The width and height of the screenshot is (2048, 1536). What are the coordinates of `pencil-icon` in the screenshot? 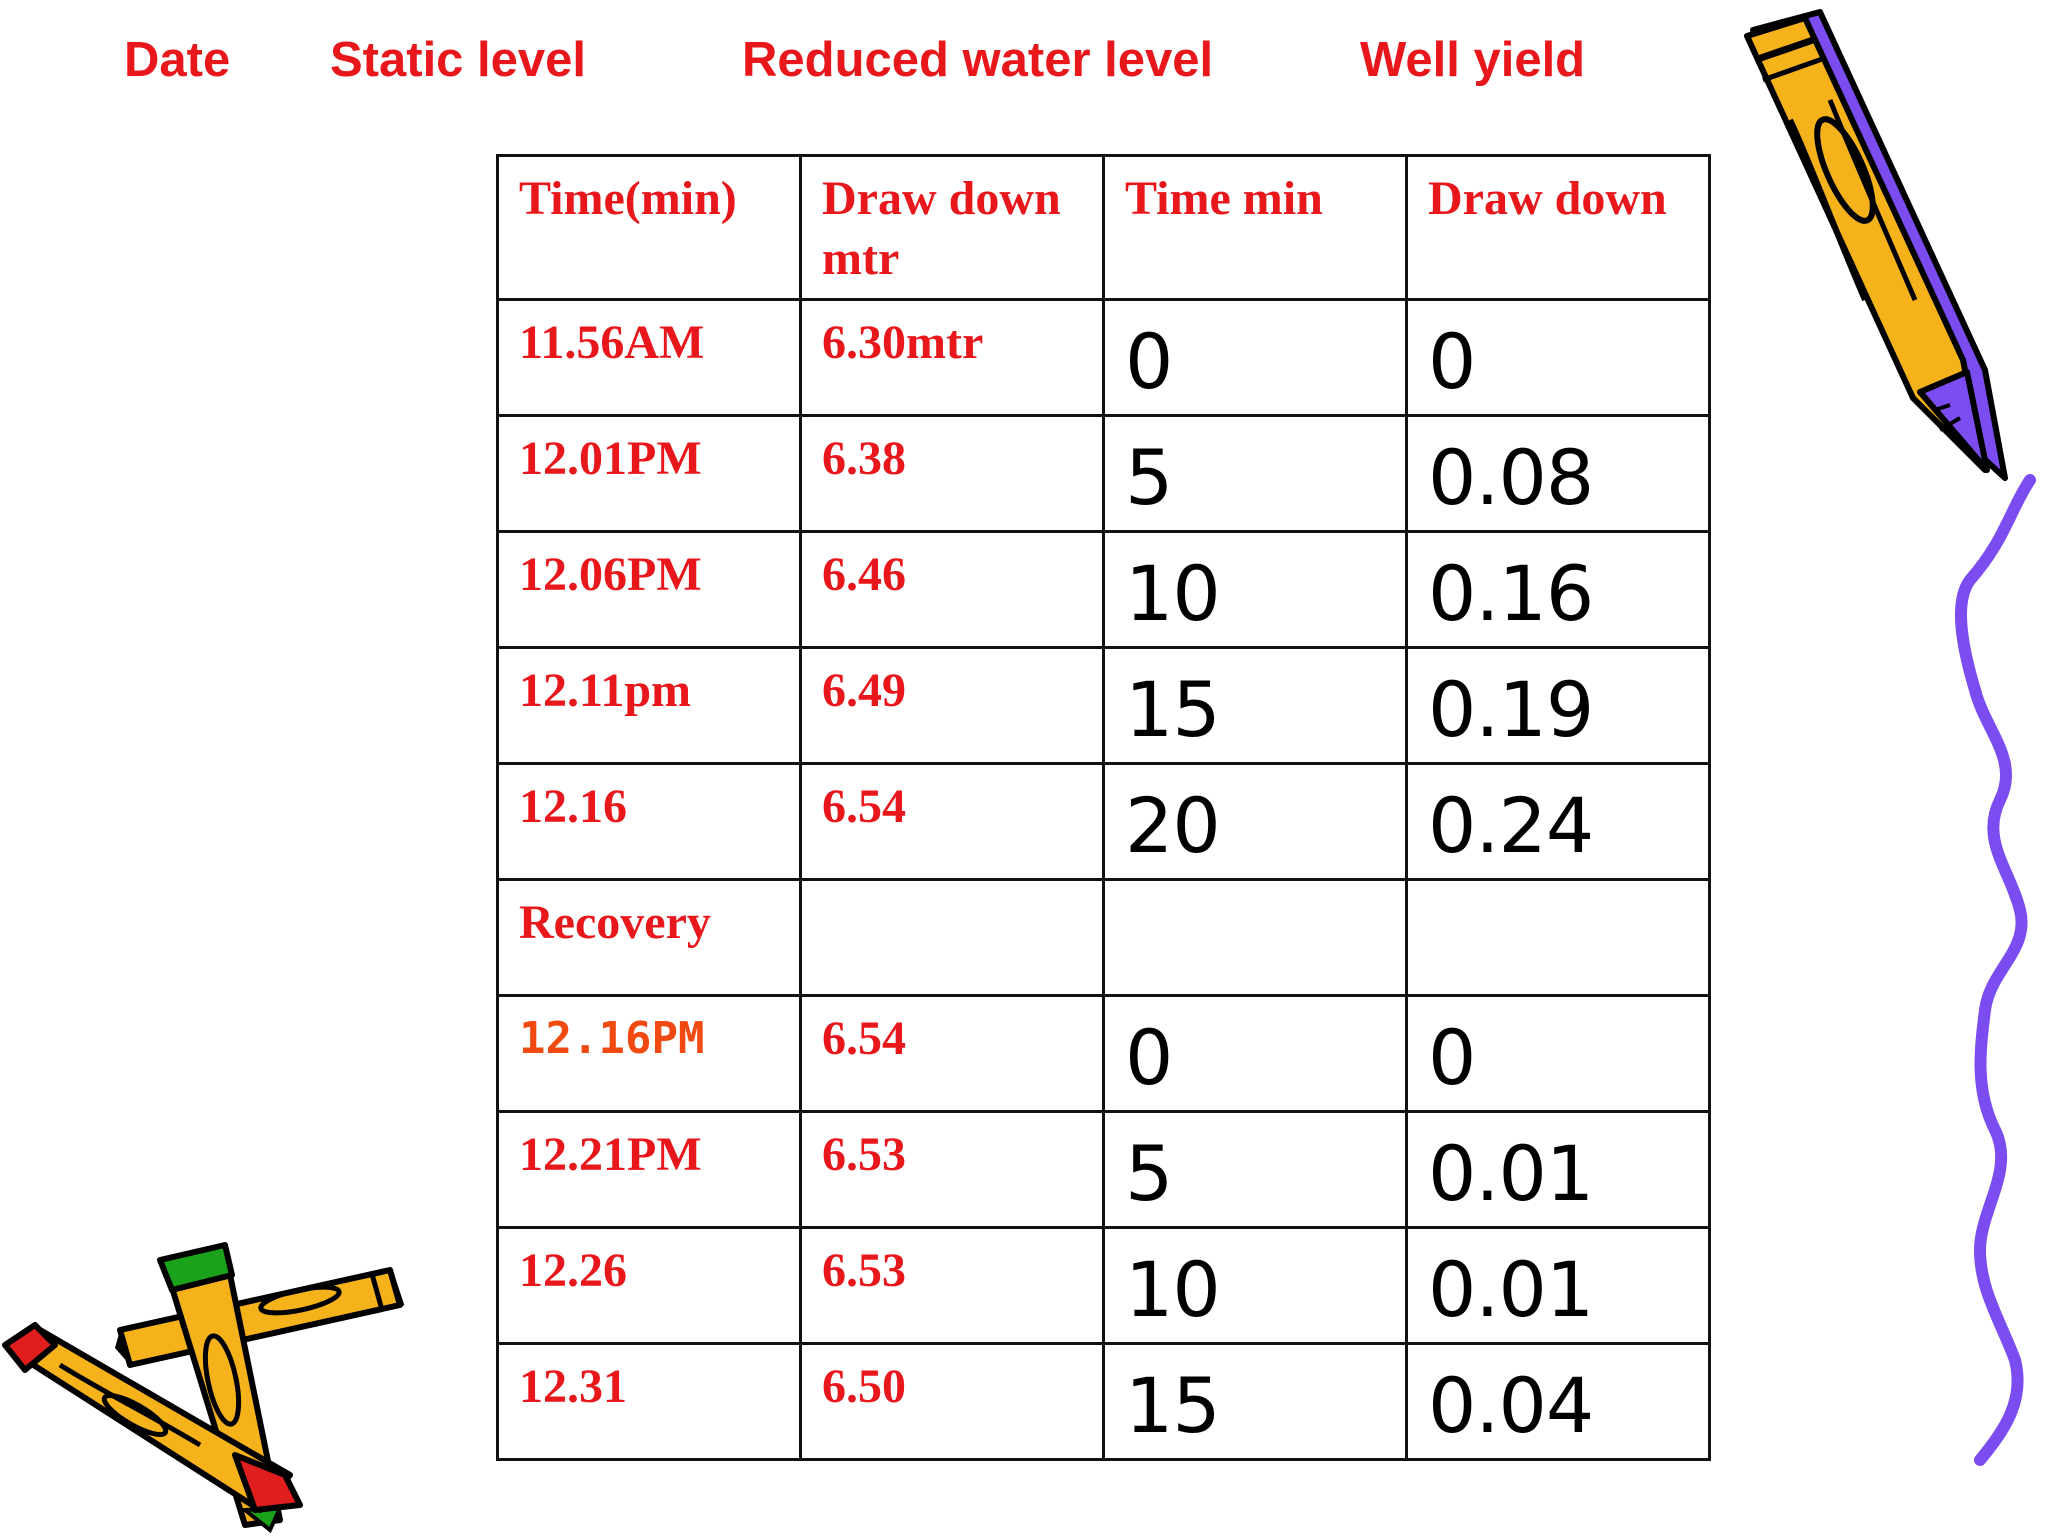 It's located at (1876, 245).